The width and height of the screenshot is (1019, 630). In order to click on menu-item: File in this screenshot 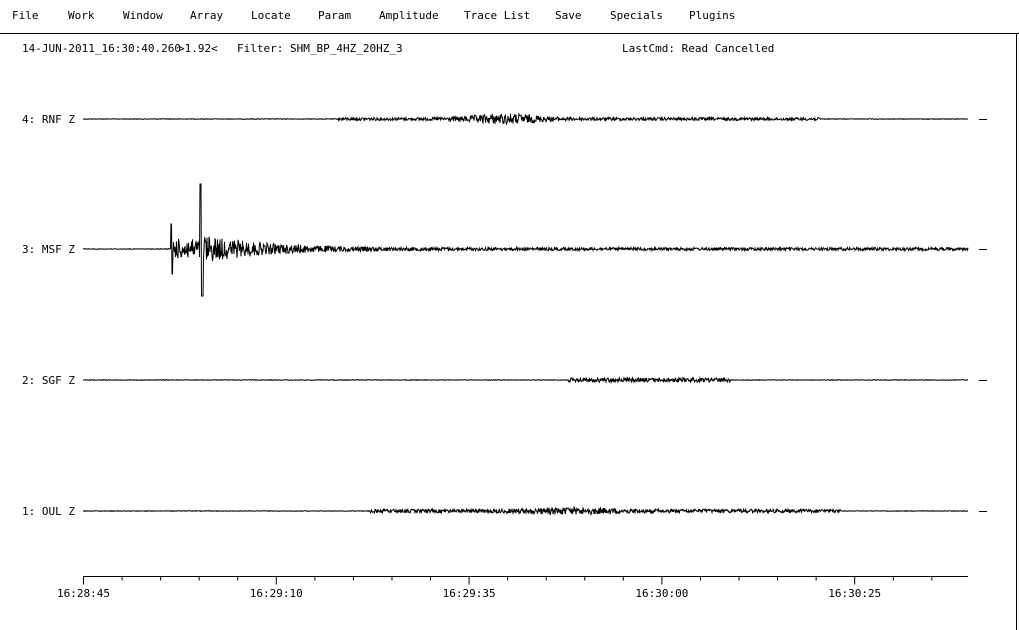, I will do `click(25, 15)`.